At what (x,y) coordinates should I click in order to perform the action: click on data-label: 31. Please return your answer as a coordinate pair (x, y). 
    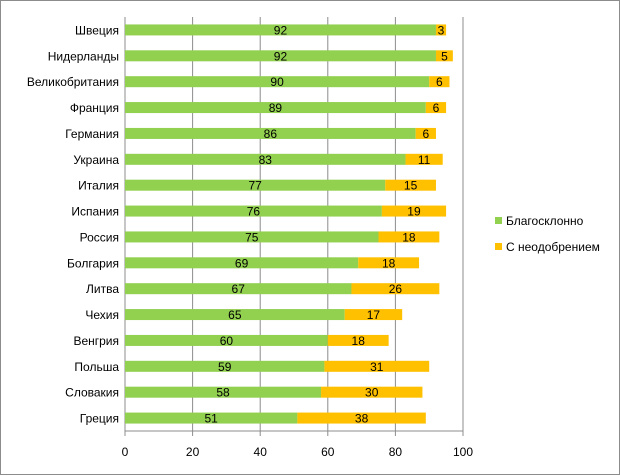
    Looking at the image, I should click on (377, 367).